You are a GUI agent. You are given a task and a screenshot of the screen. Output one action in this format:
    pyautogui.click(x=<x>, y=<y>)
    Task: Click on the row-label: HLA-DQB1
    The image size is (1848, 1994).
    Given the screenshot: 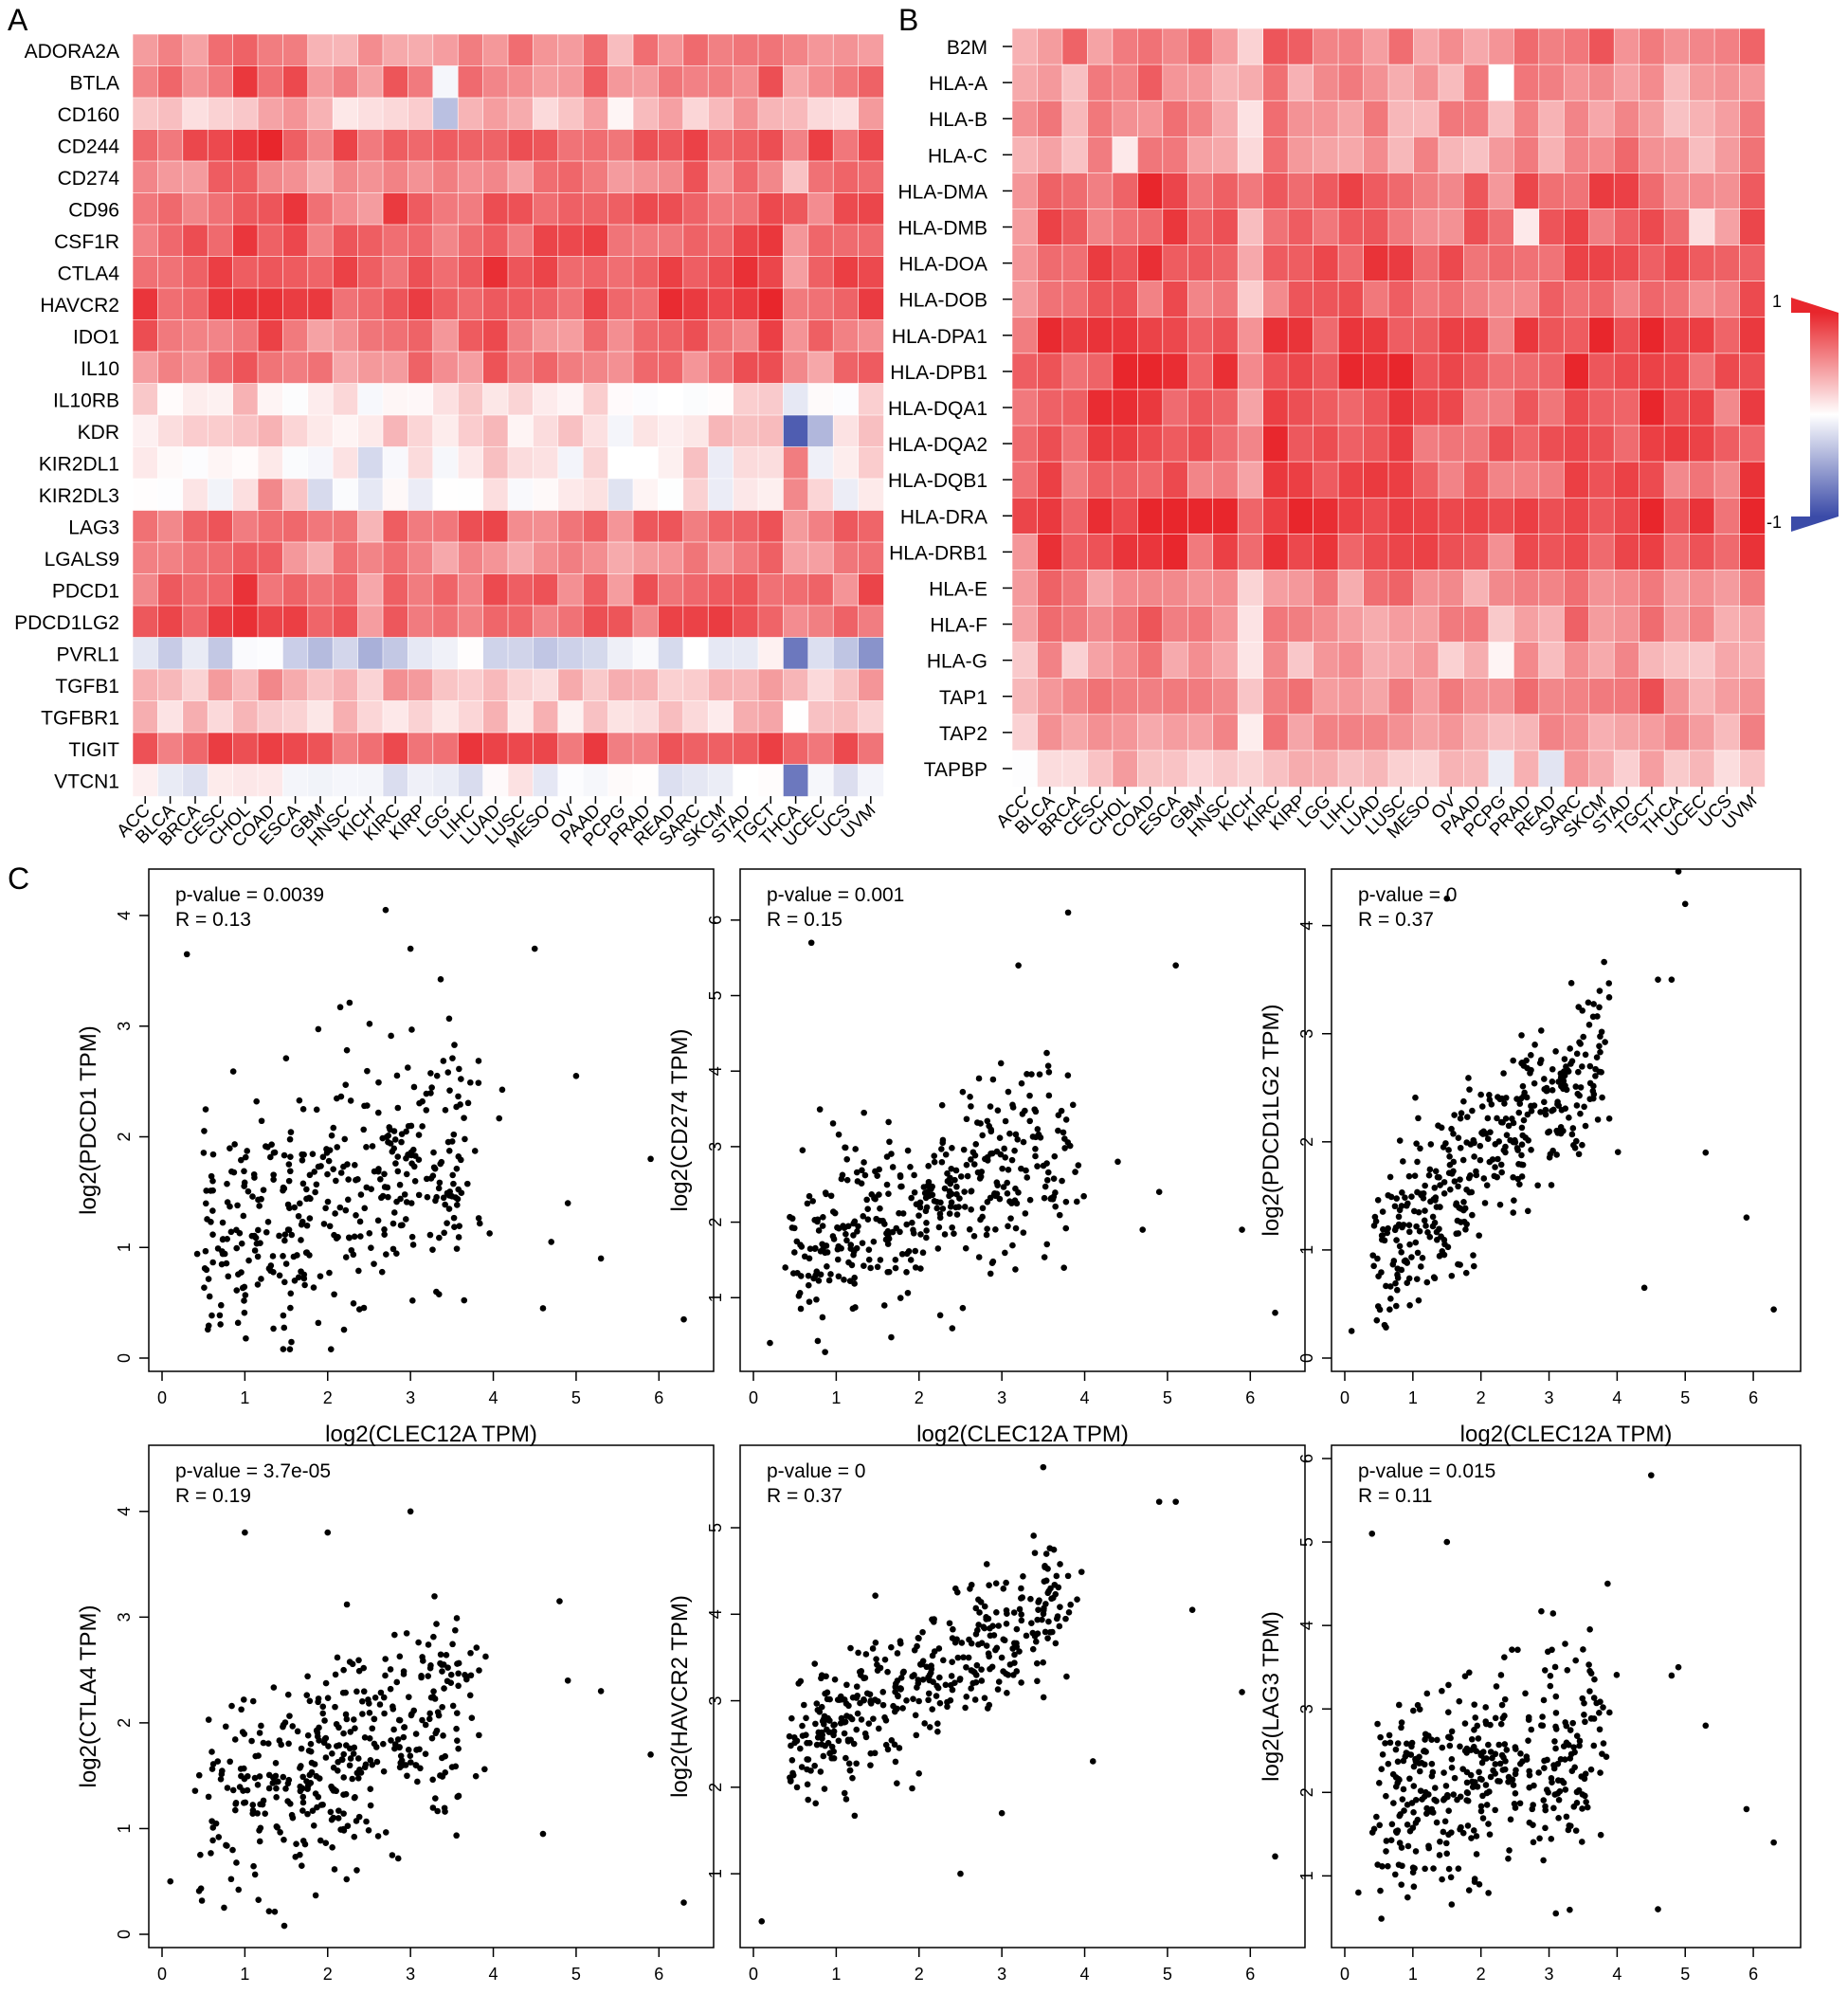 What is the action you would take?
    pyautogui.click(x=937, y=481)
    